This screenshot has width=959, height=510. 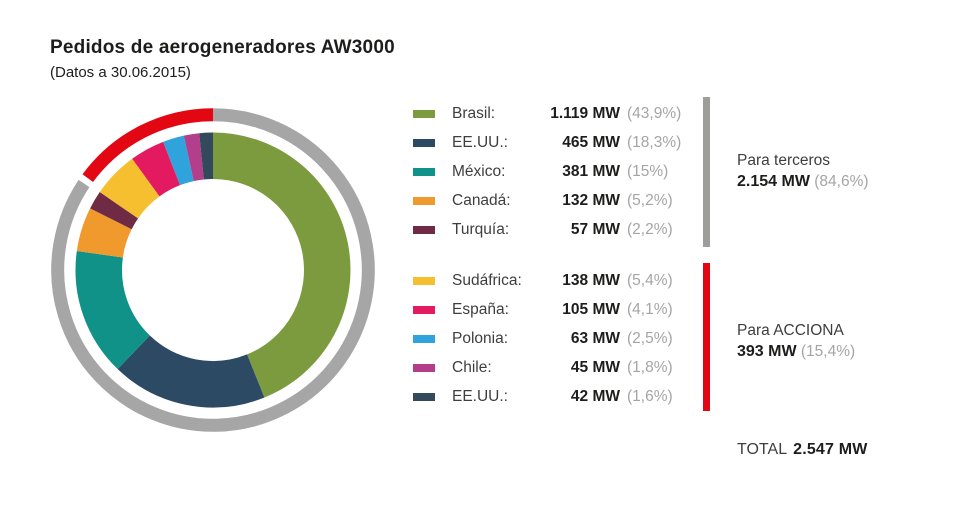 I want to click on legend-row: Polonia: 63 MW (2,5%), so click(x=563, y=339).